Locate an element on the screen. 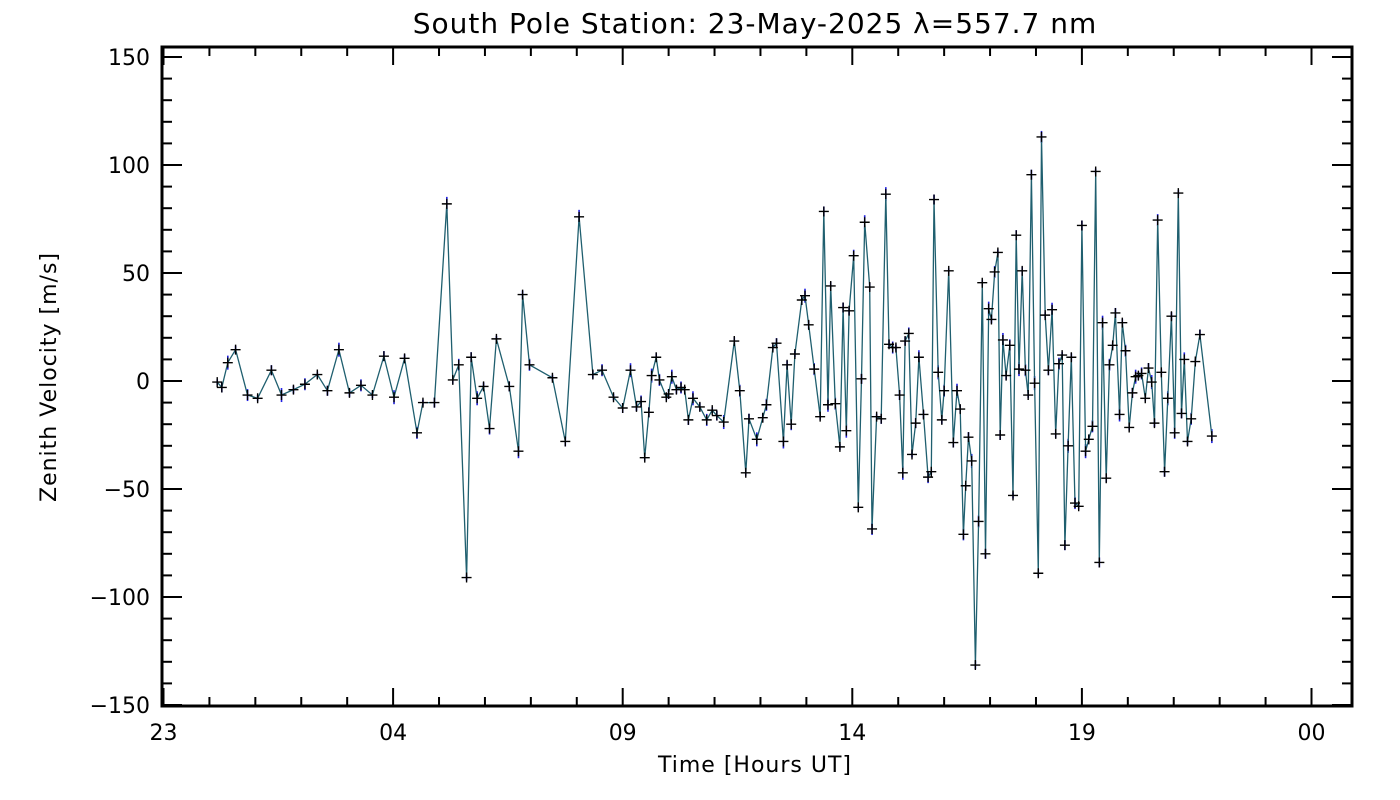 The height and width of the screenshot is (800, 1400). x-tick-label: 04 is located at coordinates (393, 733).